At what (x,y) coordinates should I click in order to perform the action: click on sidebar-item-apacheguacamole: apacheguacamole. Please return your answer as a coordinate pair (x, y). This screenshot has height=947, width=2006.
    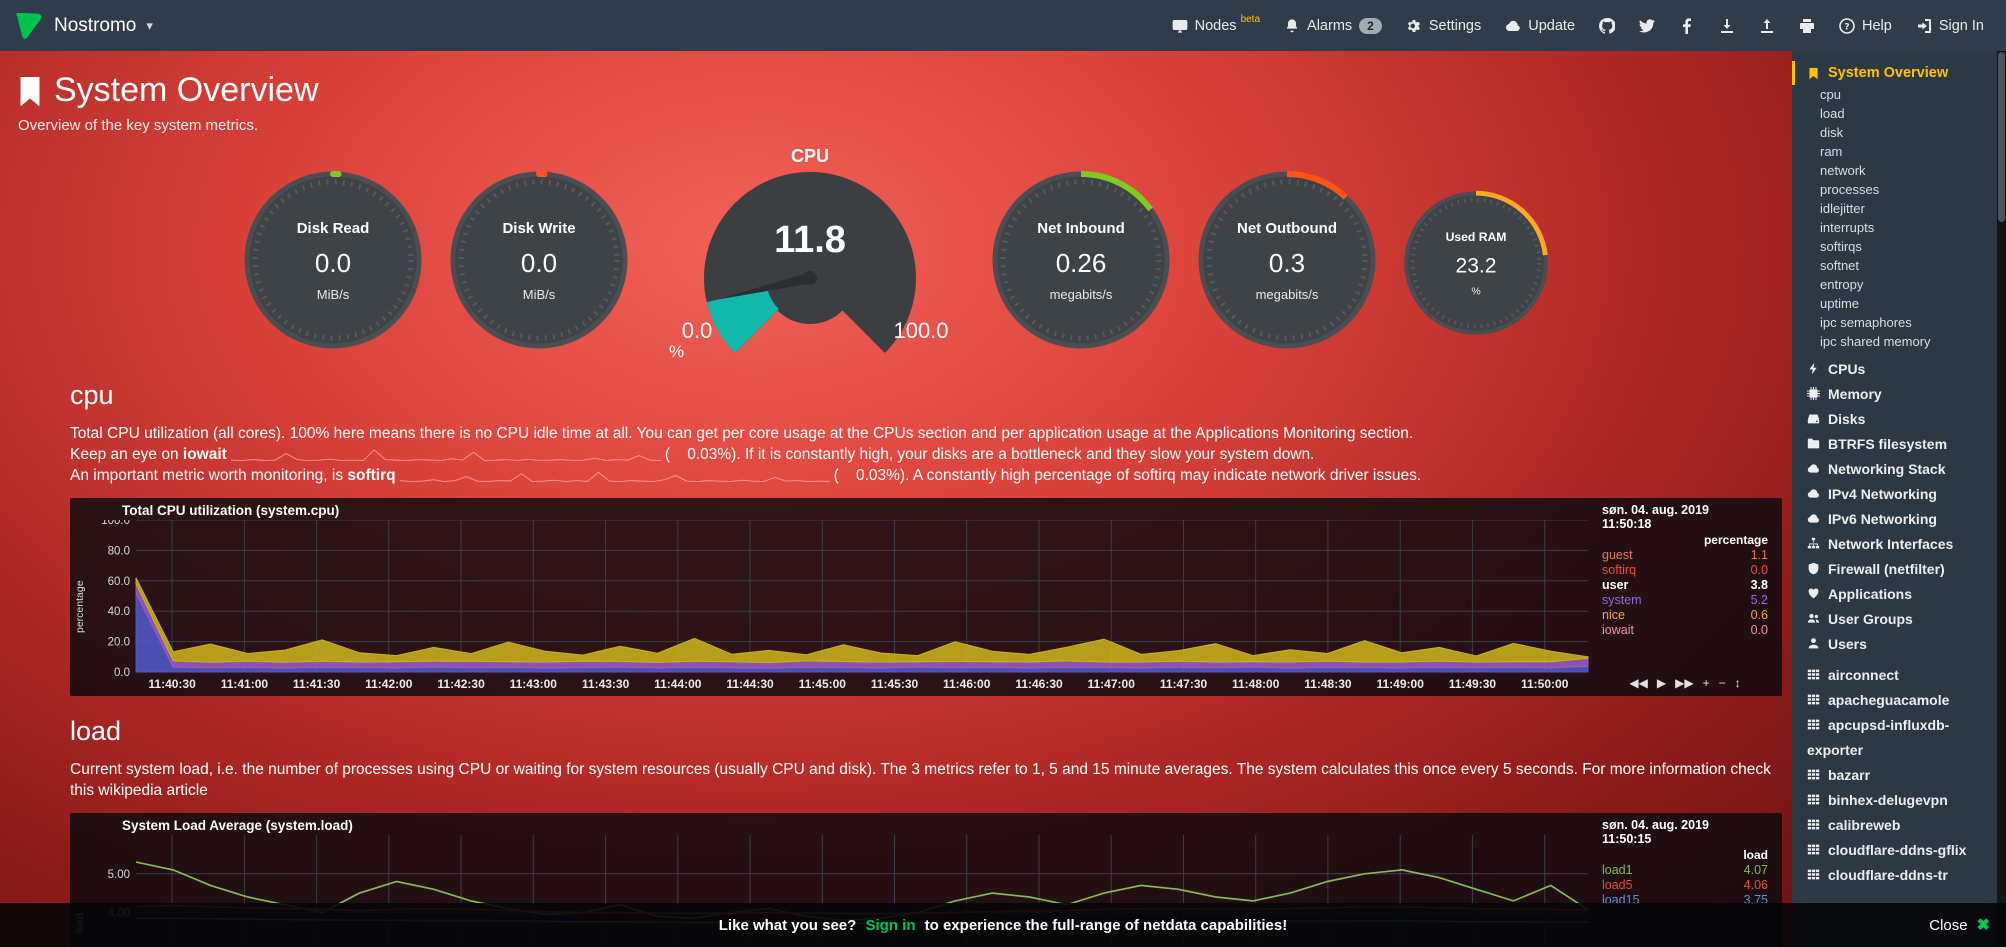
    Looking at the image, I should click on (1894, 700).